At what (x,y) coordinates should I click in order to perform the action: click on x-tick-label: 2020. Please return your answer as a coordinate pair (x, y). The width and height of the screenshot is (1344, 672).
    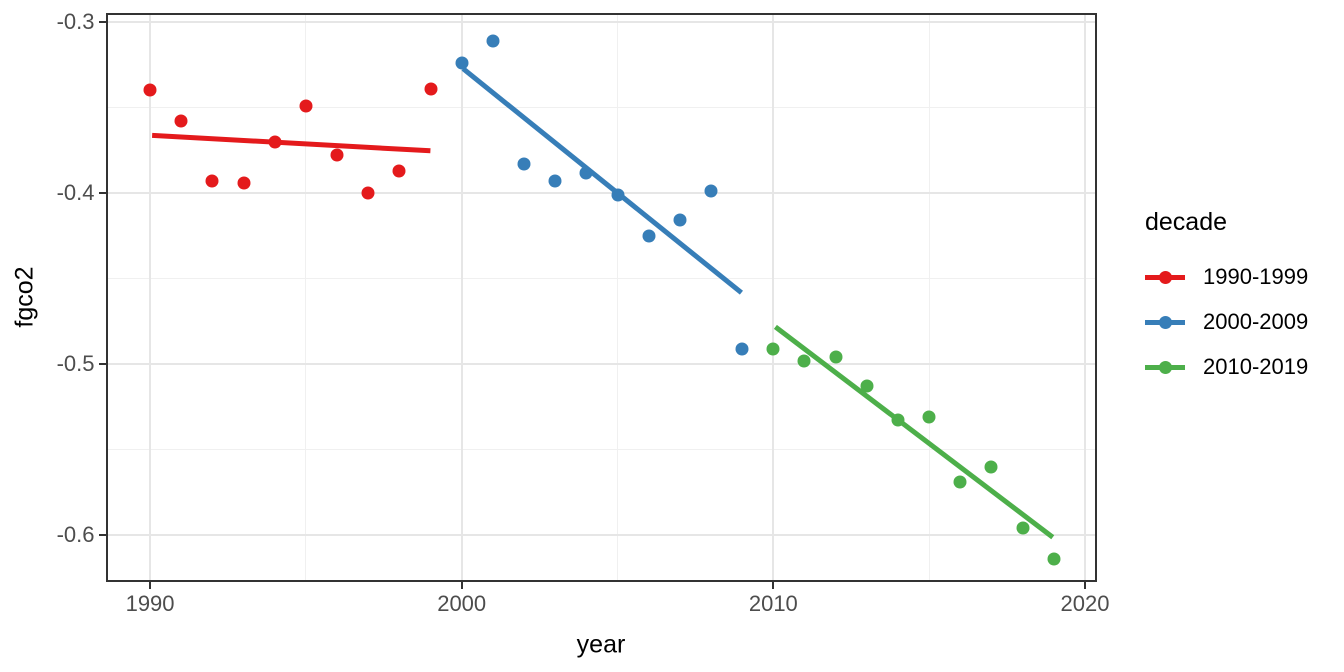
    Looking at the image, I should click on (1085, 603).